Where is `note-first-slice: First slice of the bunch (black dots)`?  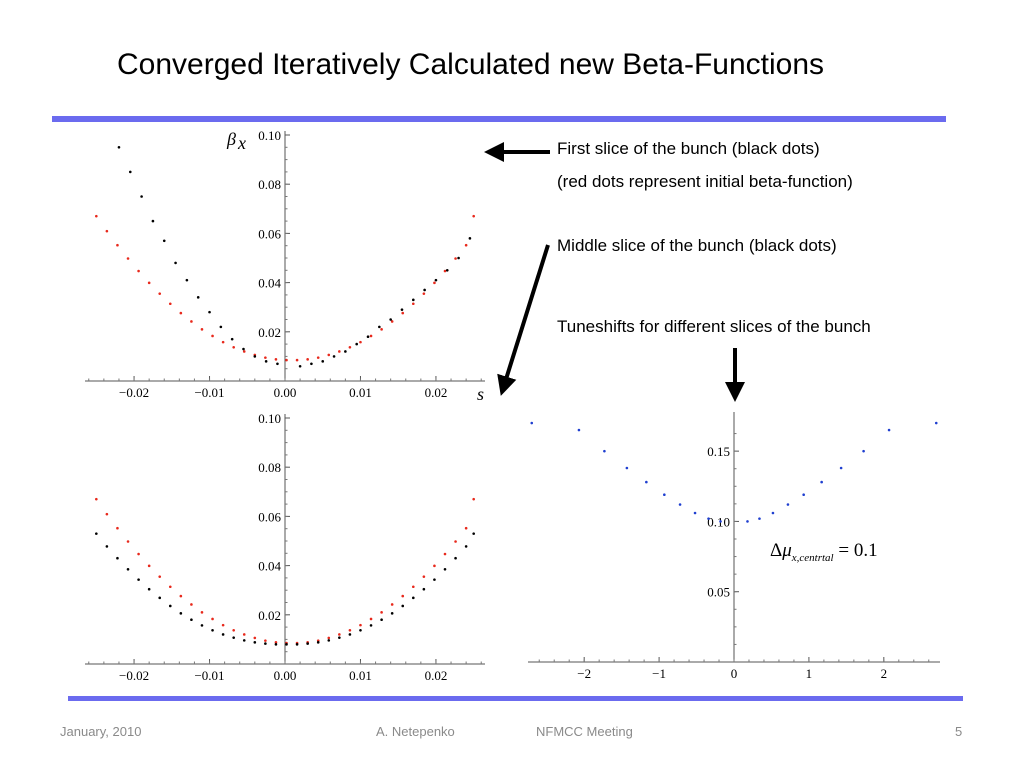 note-first-slice: First slice of the bunch (black dots) is located at coordinates (688, 148).